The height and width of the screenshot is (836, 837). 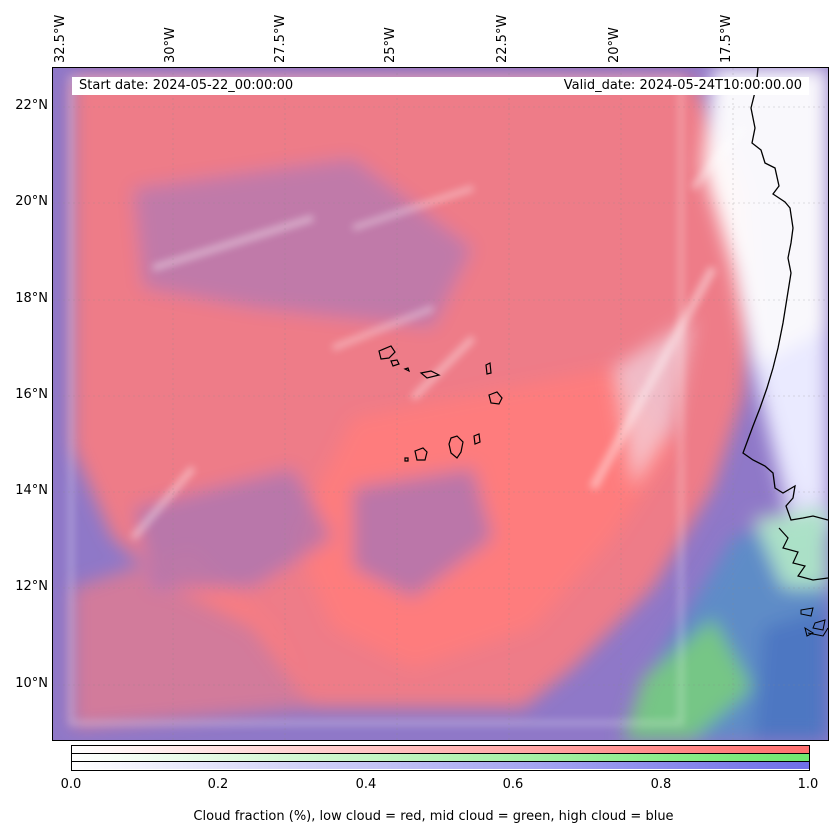 I want to click on lon-tick-label: 32.5°W, so click(x=60, y=39).